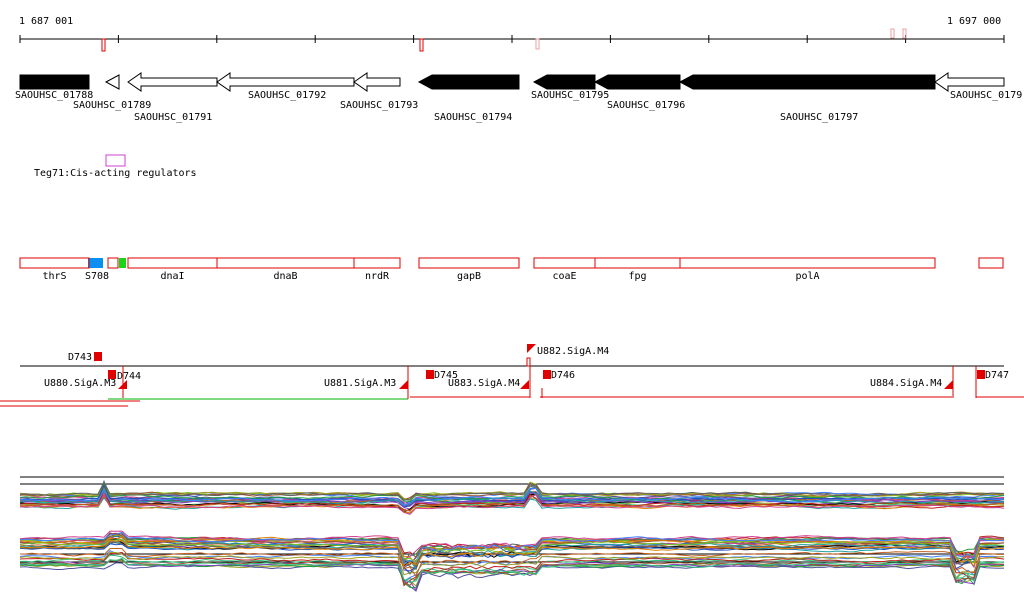 This screenshot has height=611, width=1024. What do you see at coordinates (484, 383) in the screenshot?
I see `tss-label-u883: U883.SigA.M4` at bounding box center [484, 383].